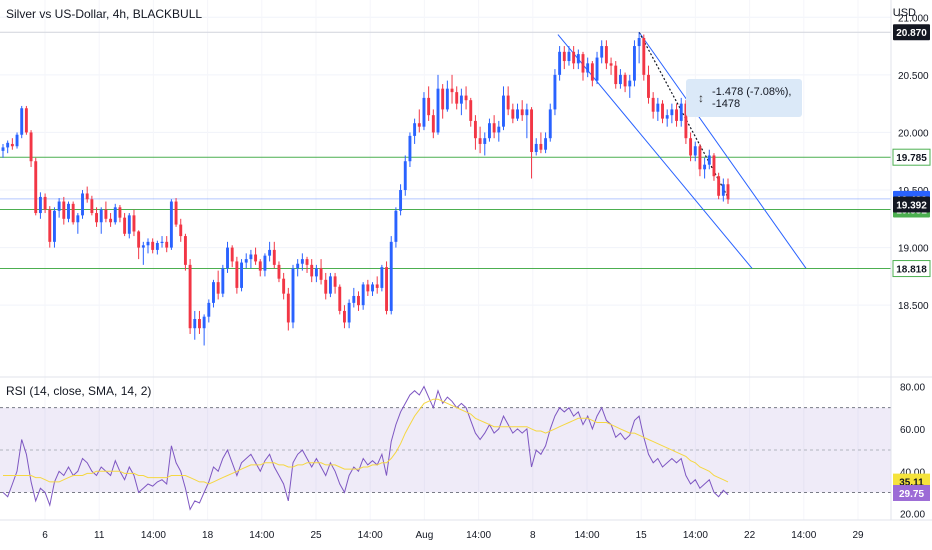  I want to click on rsi-tick-label: 80.00, so click(912, 387).